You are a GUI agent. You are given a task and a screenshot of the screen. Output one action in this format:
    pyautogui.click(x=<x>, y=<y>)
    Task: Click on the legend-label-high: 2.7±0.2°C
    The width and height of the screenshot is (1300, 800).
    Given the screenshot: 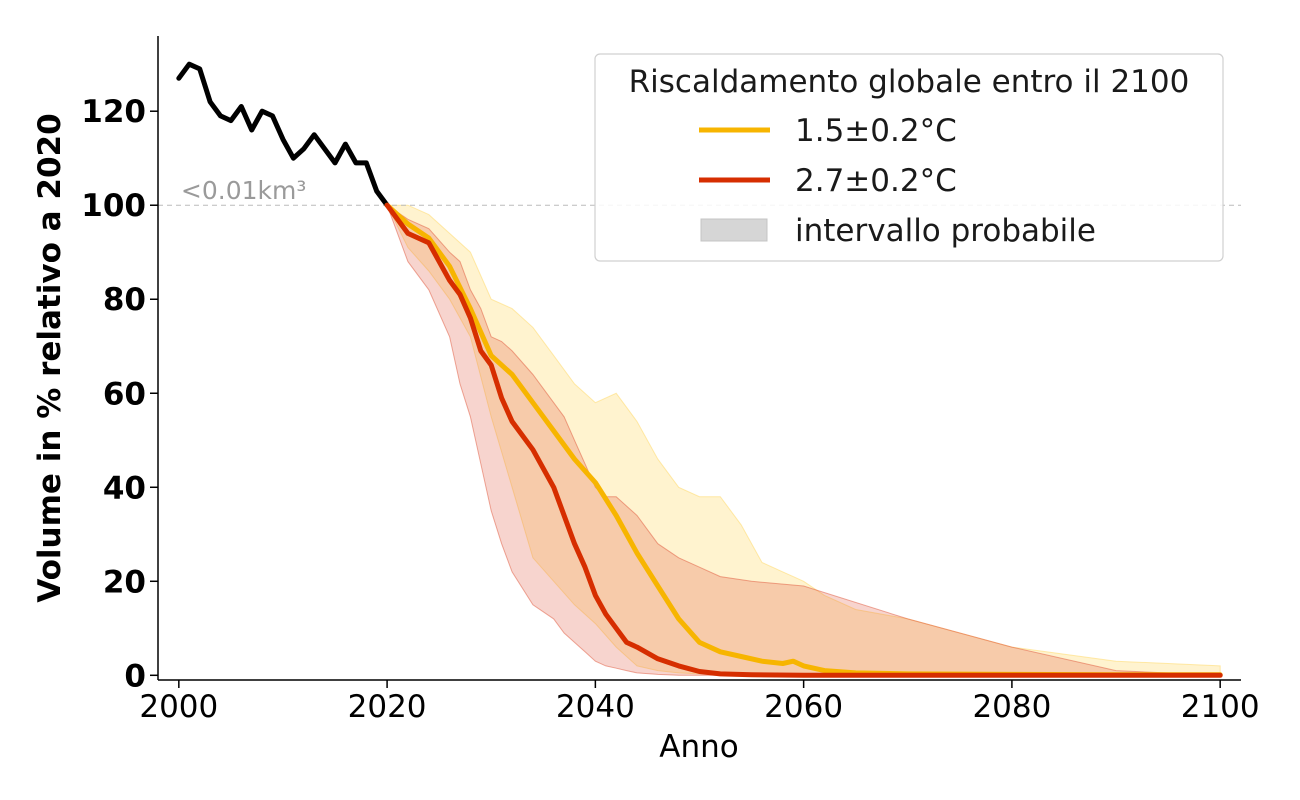 What is the action you would take?
    pyautogui.click(x=876, y=181)
    